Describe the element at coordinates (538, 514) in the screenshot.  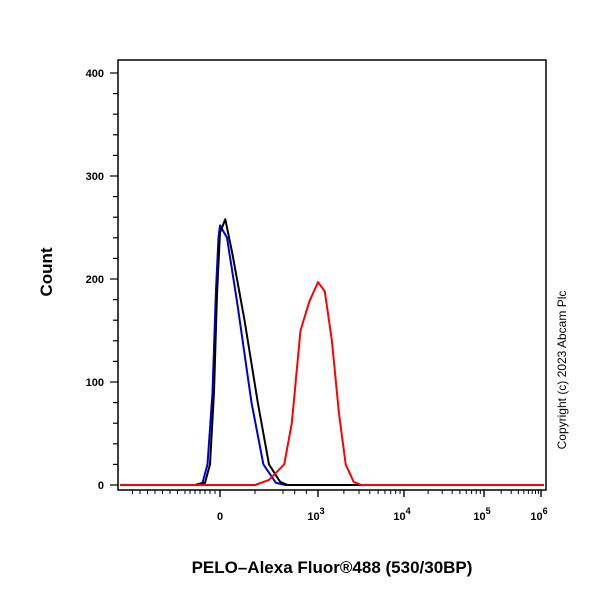
I see `x-tick-label: 10⁶` at that location.